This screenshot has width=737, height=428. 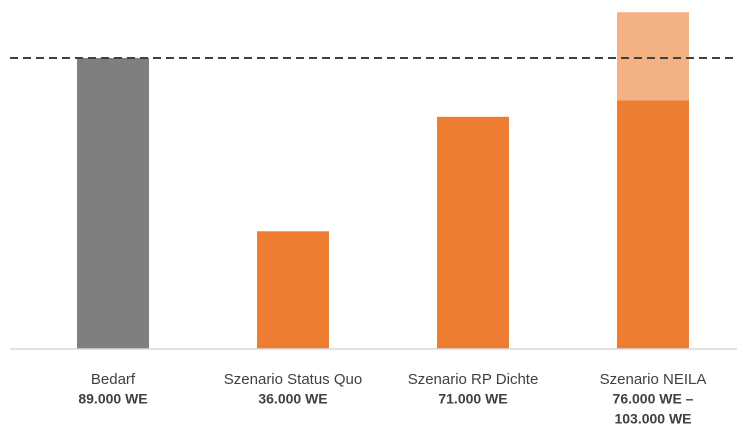 I want to click on value-label: 71.000 WE, so click(x=472, y=399).